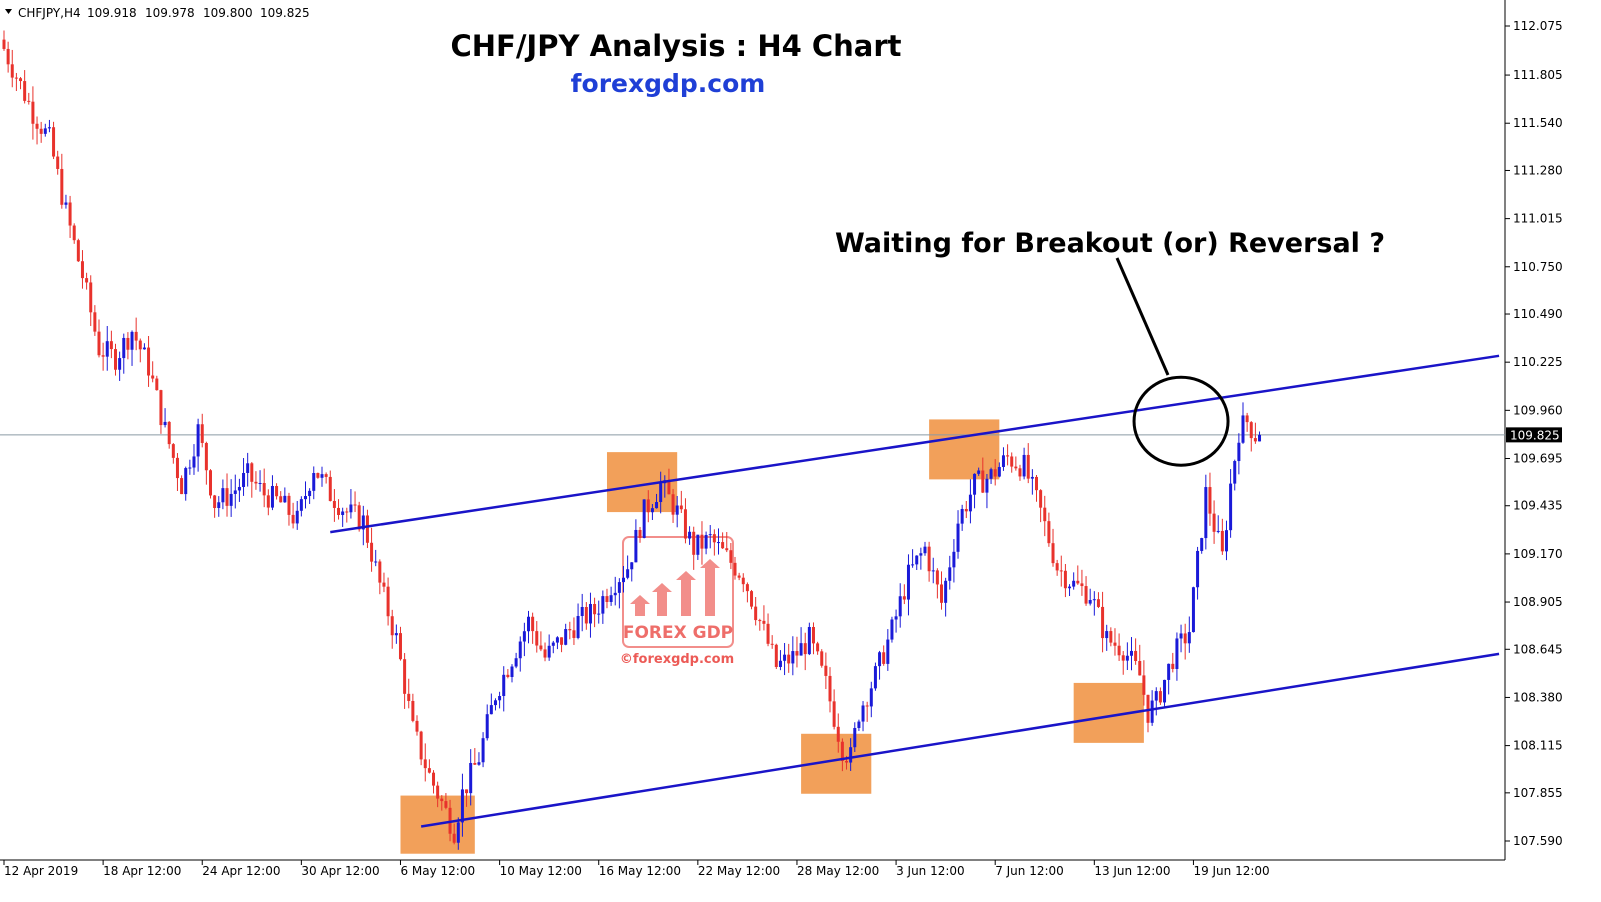 Image resolution: width=1601 pixels, height=902 pixels. Describe the element at coordinates (170, 13) in the screenshot. I see `ohlc-high: 109.978` at that location.